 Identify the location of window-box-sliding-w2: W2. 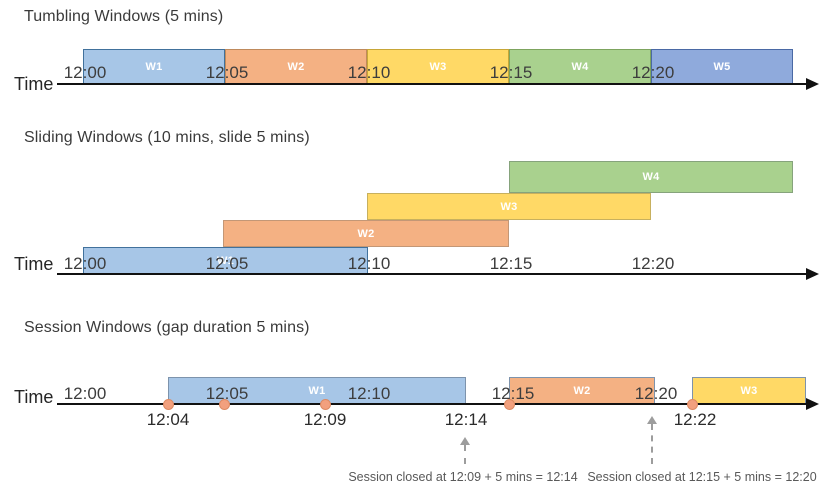
(366, 233).